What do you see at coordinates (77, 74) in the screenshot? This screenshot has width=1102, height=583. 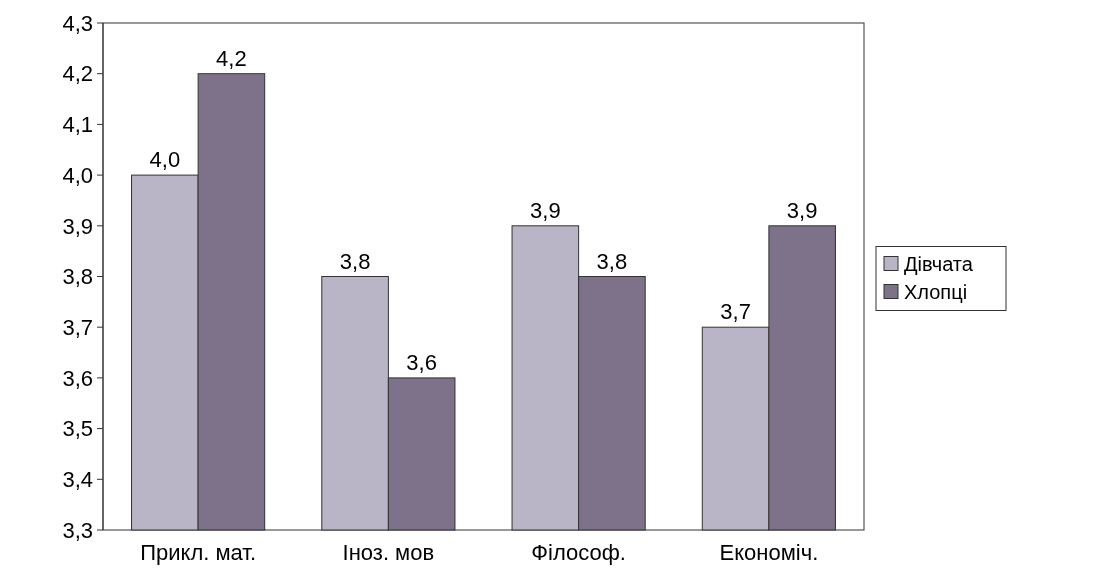 I see `y-tick-label: 4,2` at bounding box center [77, 74].